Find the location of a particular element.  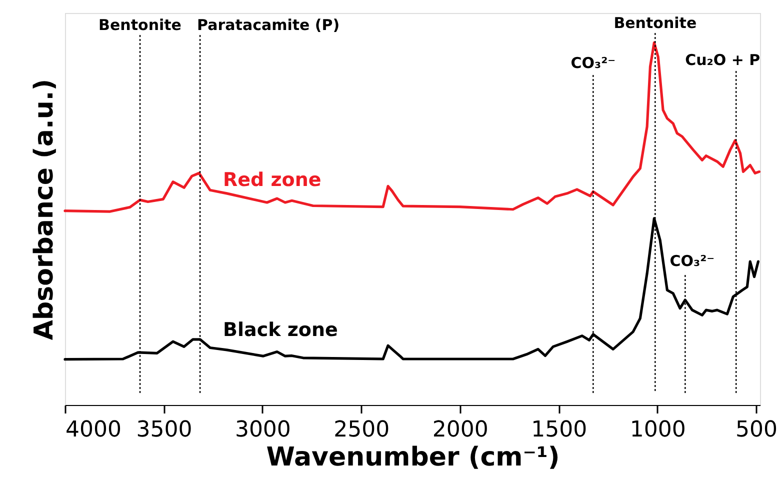

x-tick-label: 2000 is located at coordinates (460, 430).